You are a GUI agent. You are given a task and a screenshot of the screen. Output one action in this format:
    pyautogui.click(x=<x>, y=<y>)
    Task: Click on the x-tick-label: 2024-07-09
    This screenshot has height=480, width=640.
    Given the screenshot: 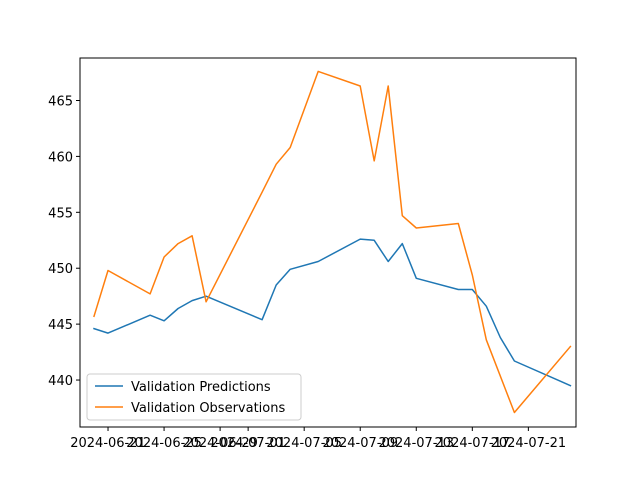 What is the action you would take?
    pyautogui.click(x=360, y=443)
    